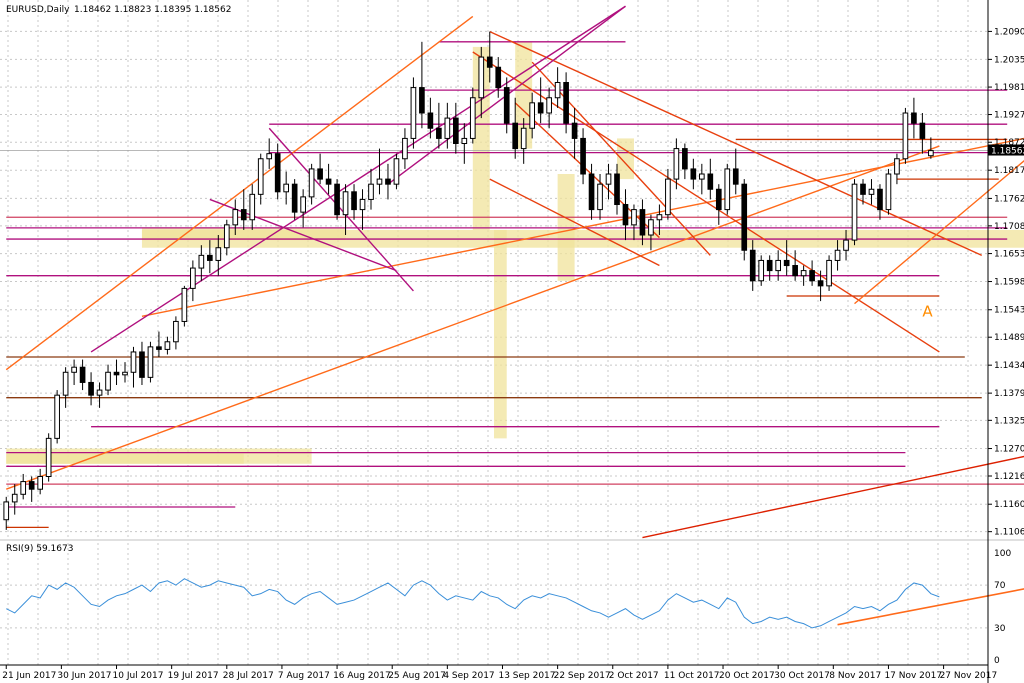 The height and width of the screenshot is (683, 1024). Describe the element at coordinates (582, 676) in the screenshot. I see `time-tick-label-10: 22 Sep 2017` at that location.